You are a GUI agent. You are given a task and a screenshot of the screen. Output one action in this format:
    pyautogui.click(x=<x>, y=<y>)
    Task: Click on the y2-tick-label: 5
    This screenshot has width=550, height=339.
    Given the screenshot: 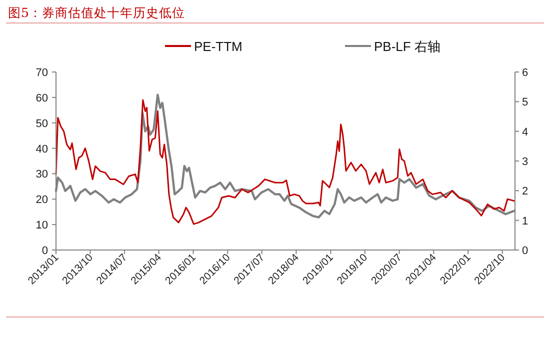 What is the action you would take?
    pyautogui.click(x=525, y=102)
    